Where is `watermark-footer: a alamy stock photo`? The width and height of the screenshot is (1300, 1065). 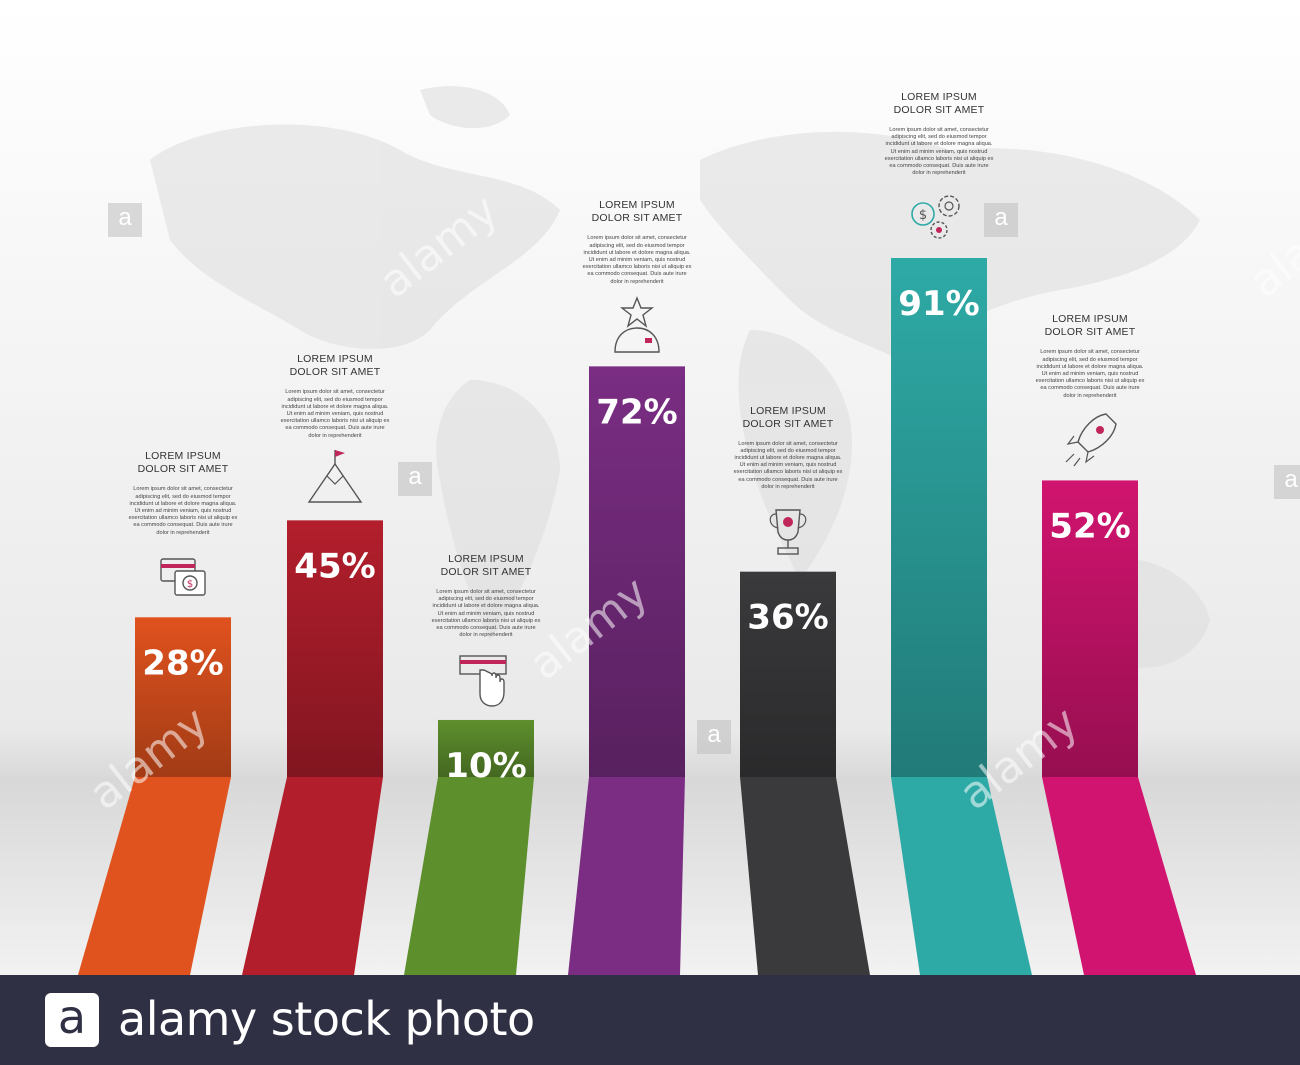
watermark-footer: a alamy stock photo is located at coordinates (650, 1020).